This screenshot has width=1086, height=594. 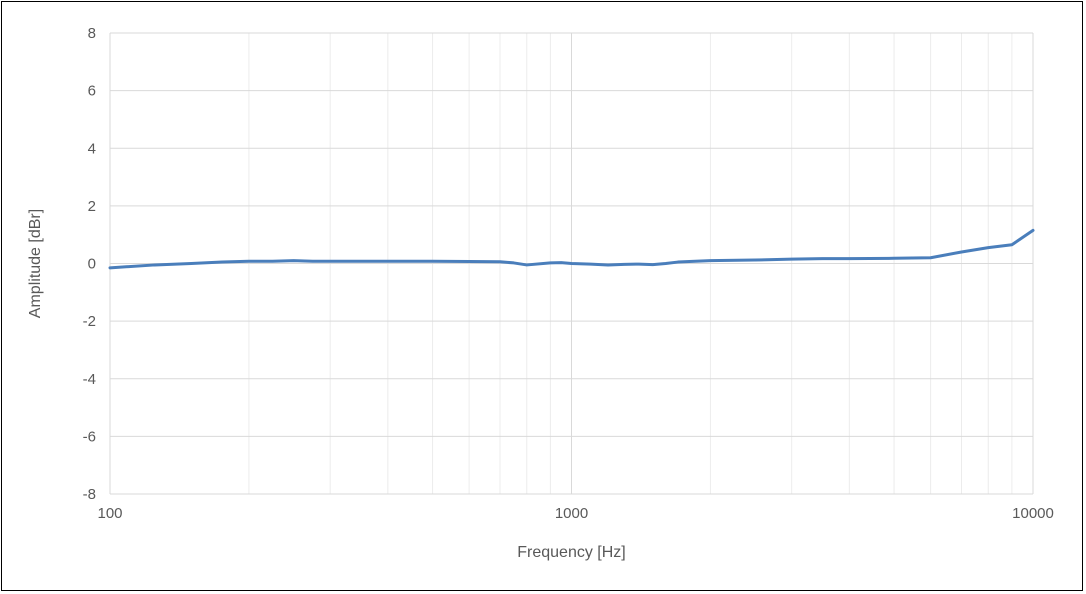 I want to click on y-tick-label: 6, so click(x=92, y=91).